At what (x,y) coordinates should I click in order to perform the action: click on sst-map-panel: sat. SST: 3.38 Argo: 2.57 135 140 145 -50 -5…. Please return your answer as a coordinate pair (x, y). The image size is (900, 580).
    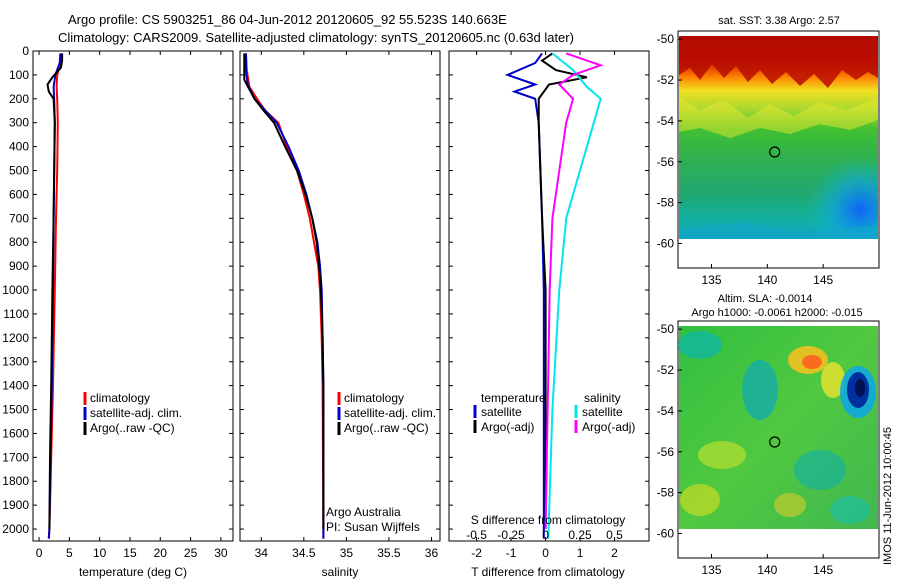
    Looking at the image, I should click on (768, 151).